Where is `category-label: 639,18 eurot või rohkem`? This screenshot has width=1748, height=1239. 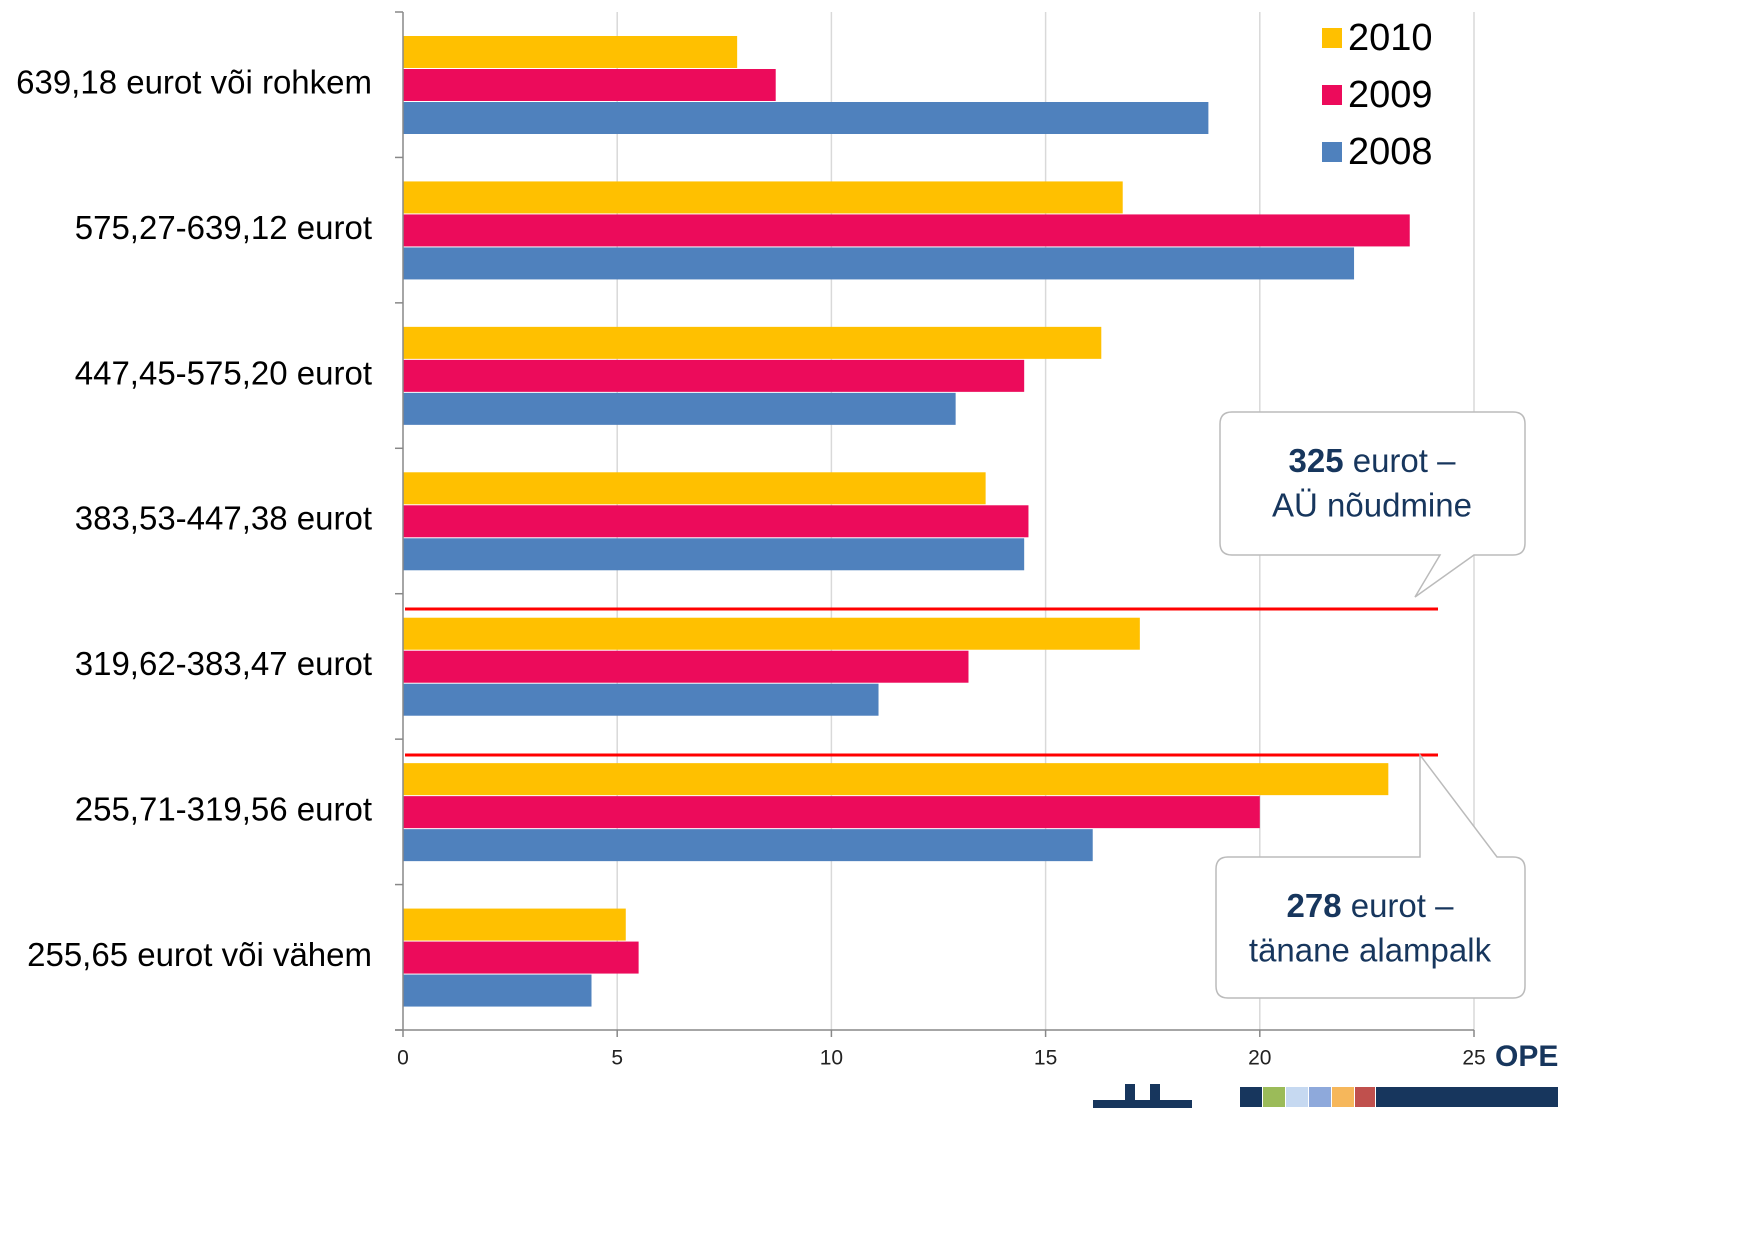 category-label: 639,18 eurot või rohkem is located at coordinates (194, 81).